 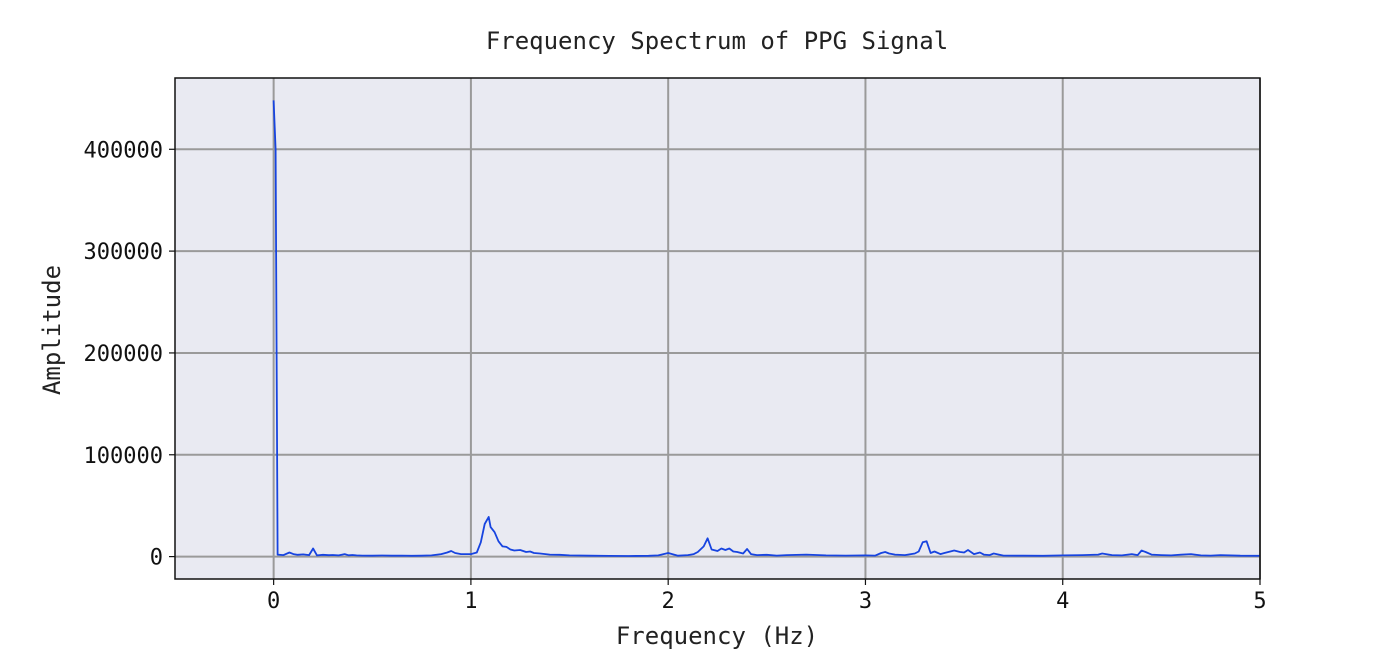 What do you see at coordinates (767, 596) in the screenshot?
I see `x-axis-ticks: 0 1 2 3 4 5` at bounding box center [767, 596].